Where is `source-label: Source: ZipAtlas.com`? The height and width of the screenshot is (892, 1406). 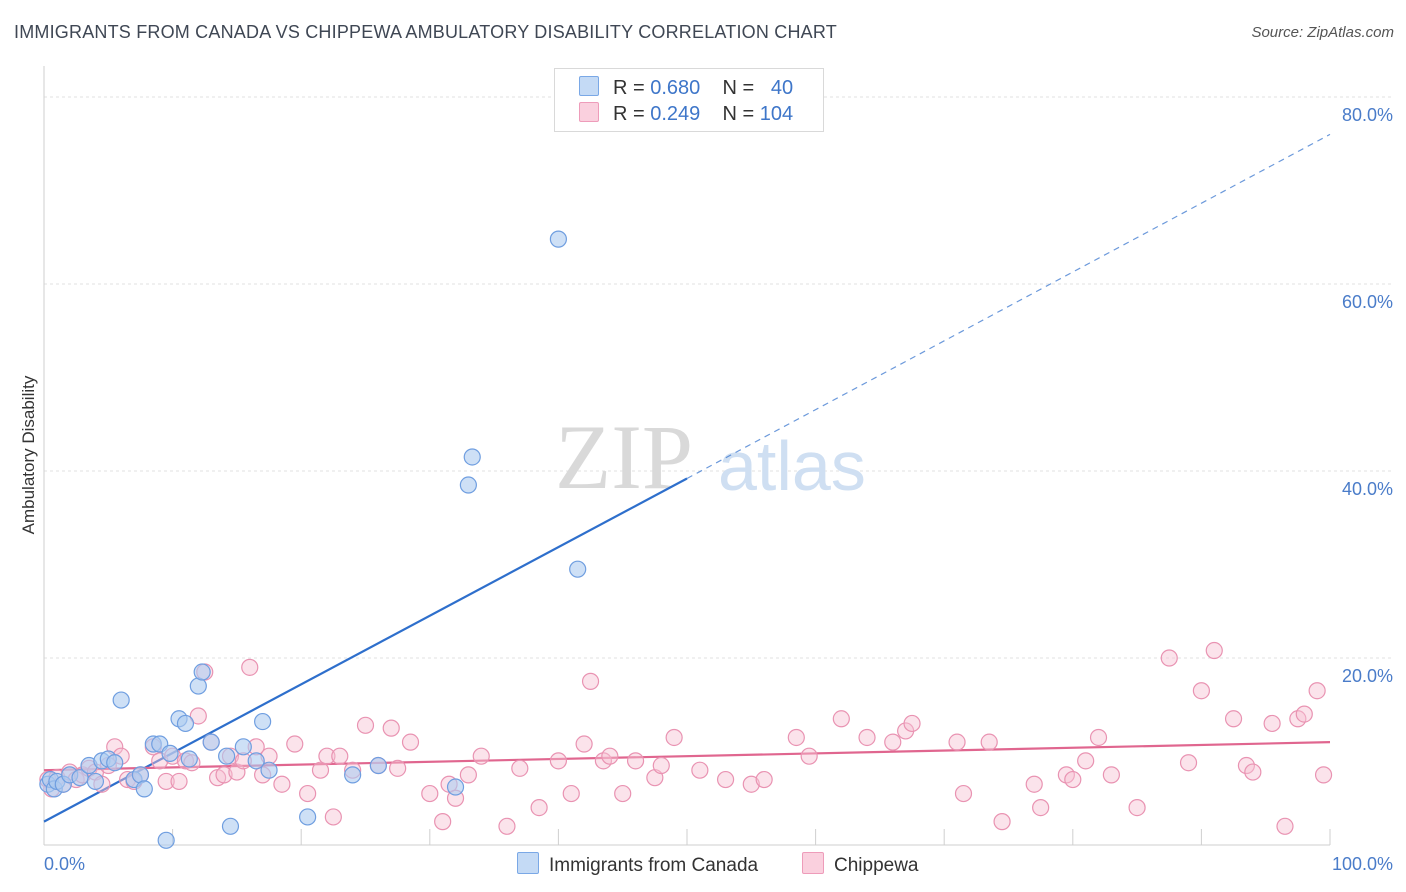 source-label: Source: ZipAtlas.com is located at coordinates (1322, 32).